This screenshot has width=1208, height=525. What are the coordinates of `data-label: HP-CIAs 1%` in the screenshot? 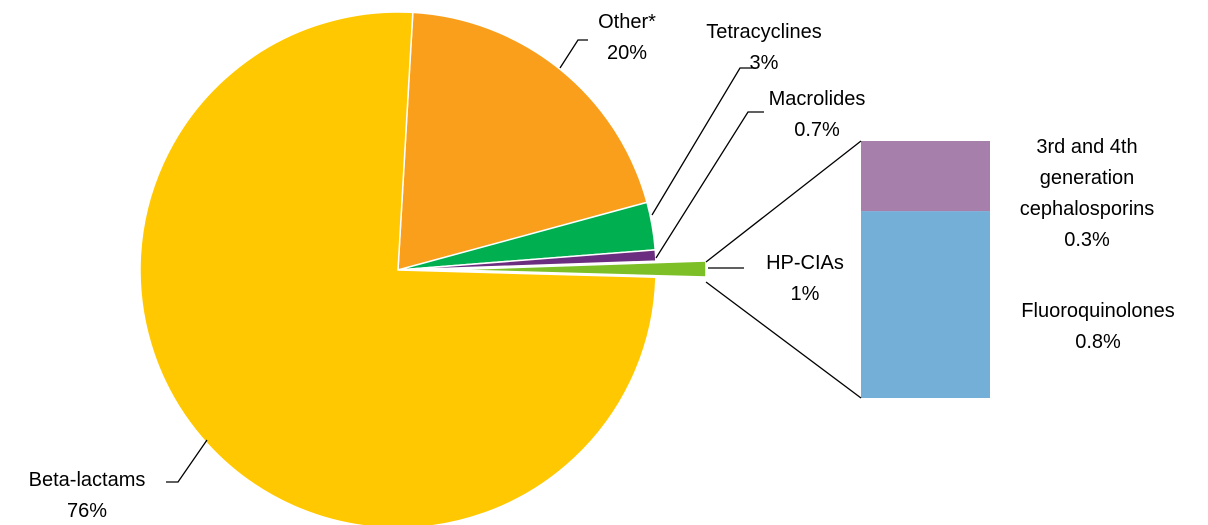 It's located at (805, 279).